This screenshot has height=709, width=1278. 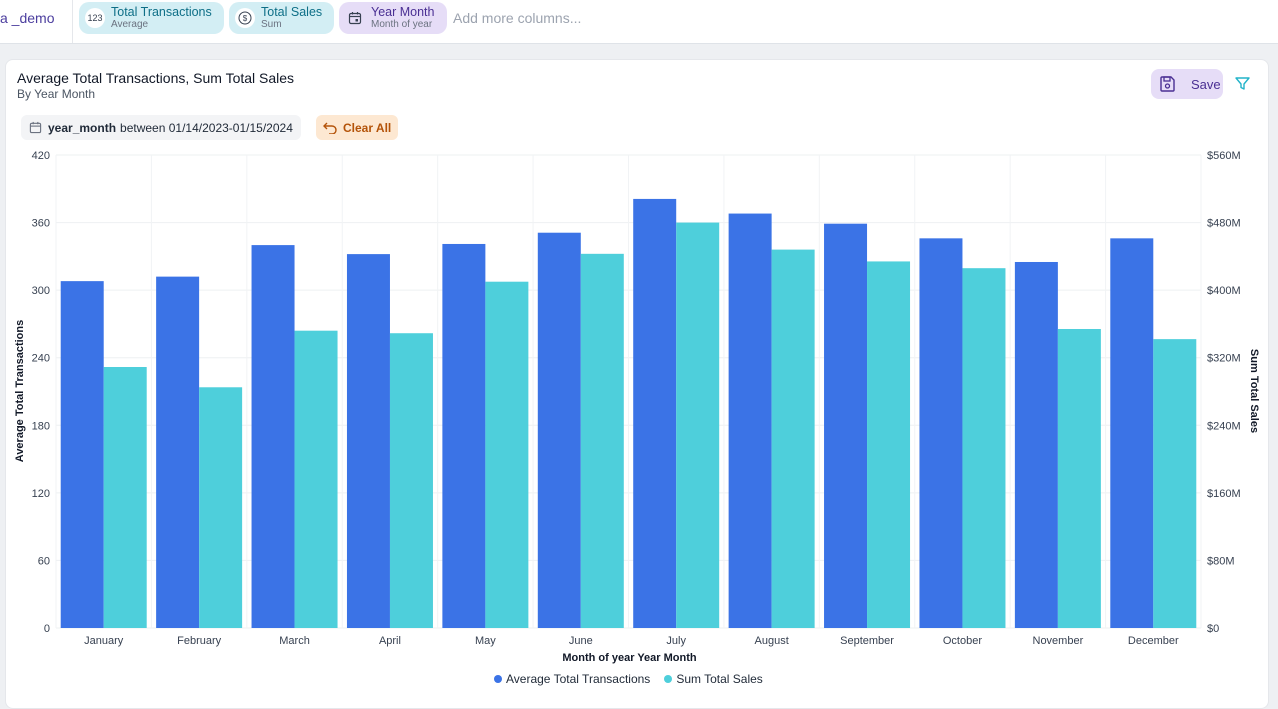 I want to click on y-right-tick-label: $560M, so click(x=1224, y=156).